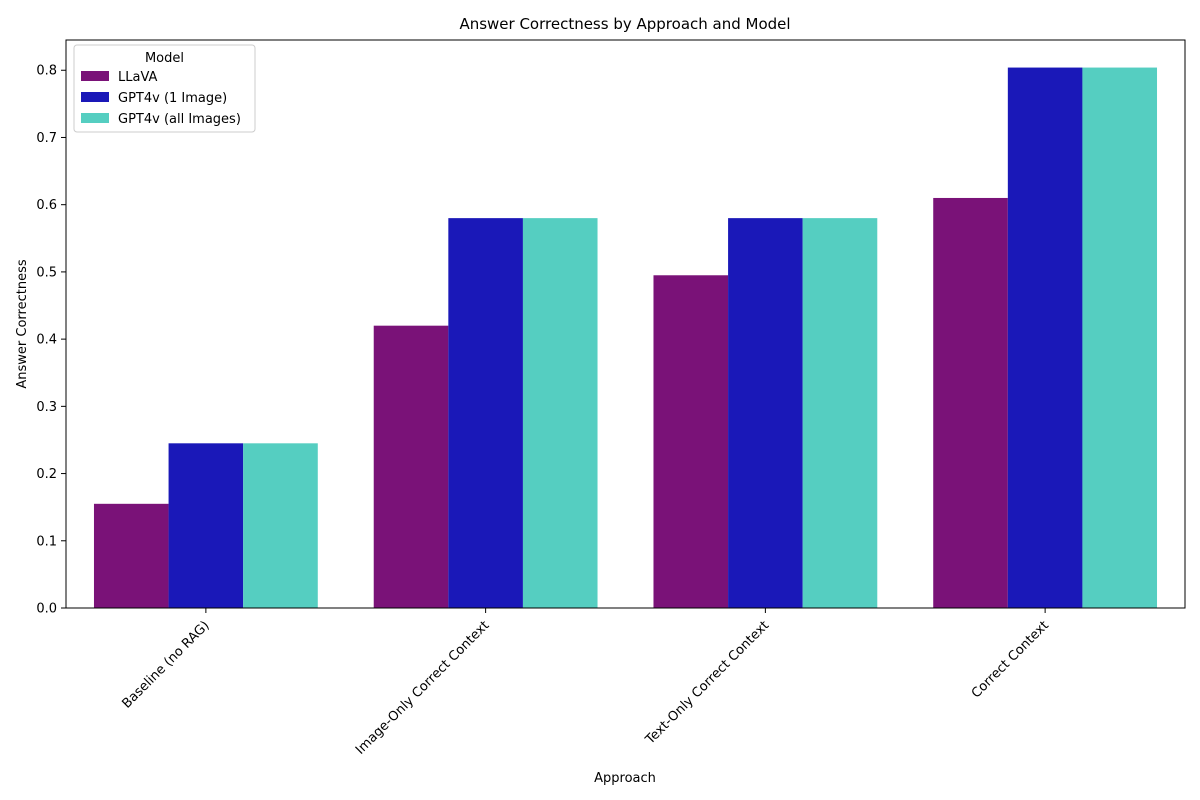 The height and width of the screenshot is (800, 1200). I want to click on bar-gpt4v-1-image--2, so click(765, 413).